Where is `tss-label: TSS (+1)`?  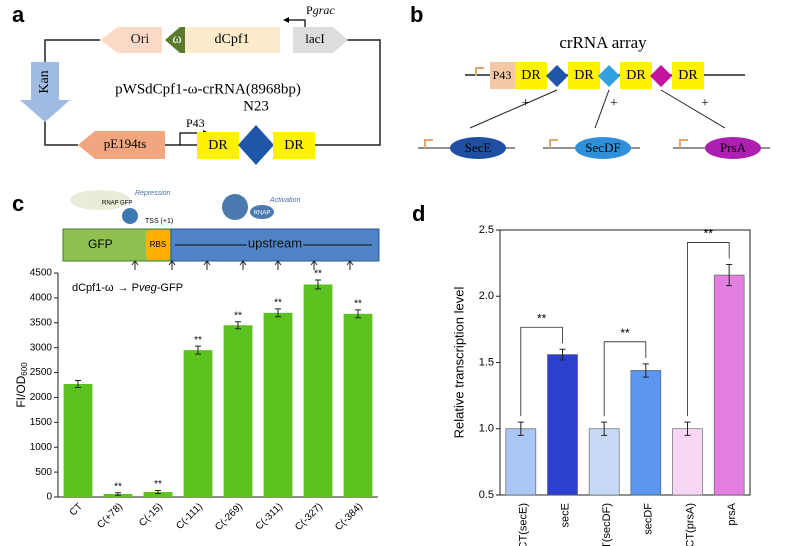 tss-label: TSS (+1) is located at coordinates (159, 221).